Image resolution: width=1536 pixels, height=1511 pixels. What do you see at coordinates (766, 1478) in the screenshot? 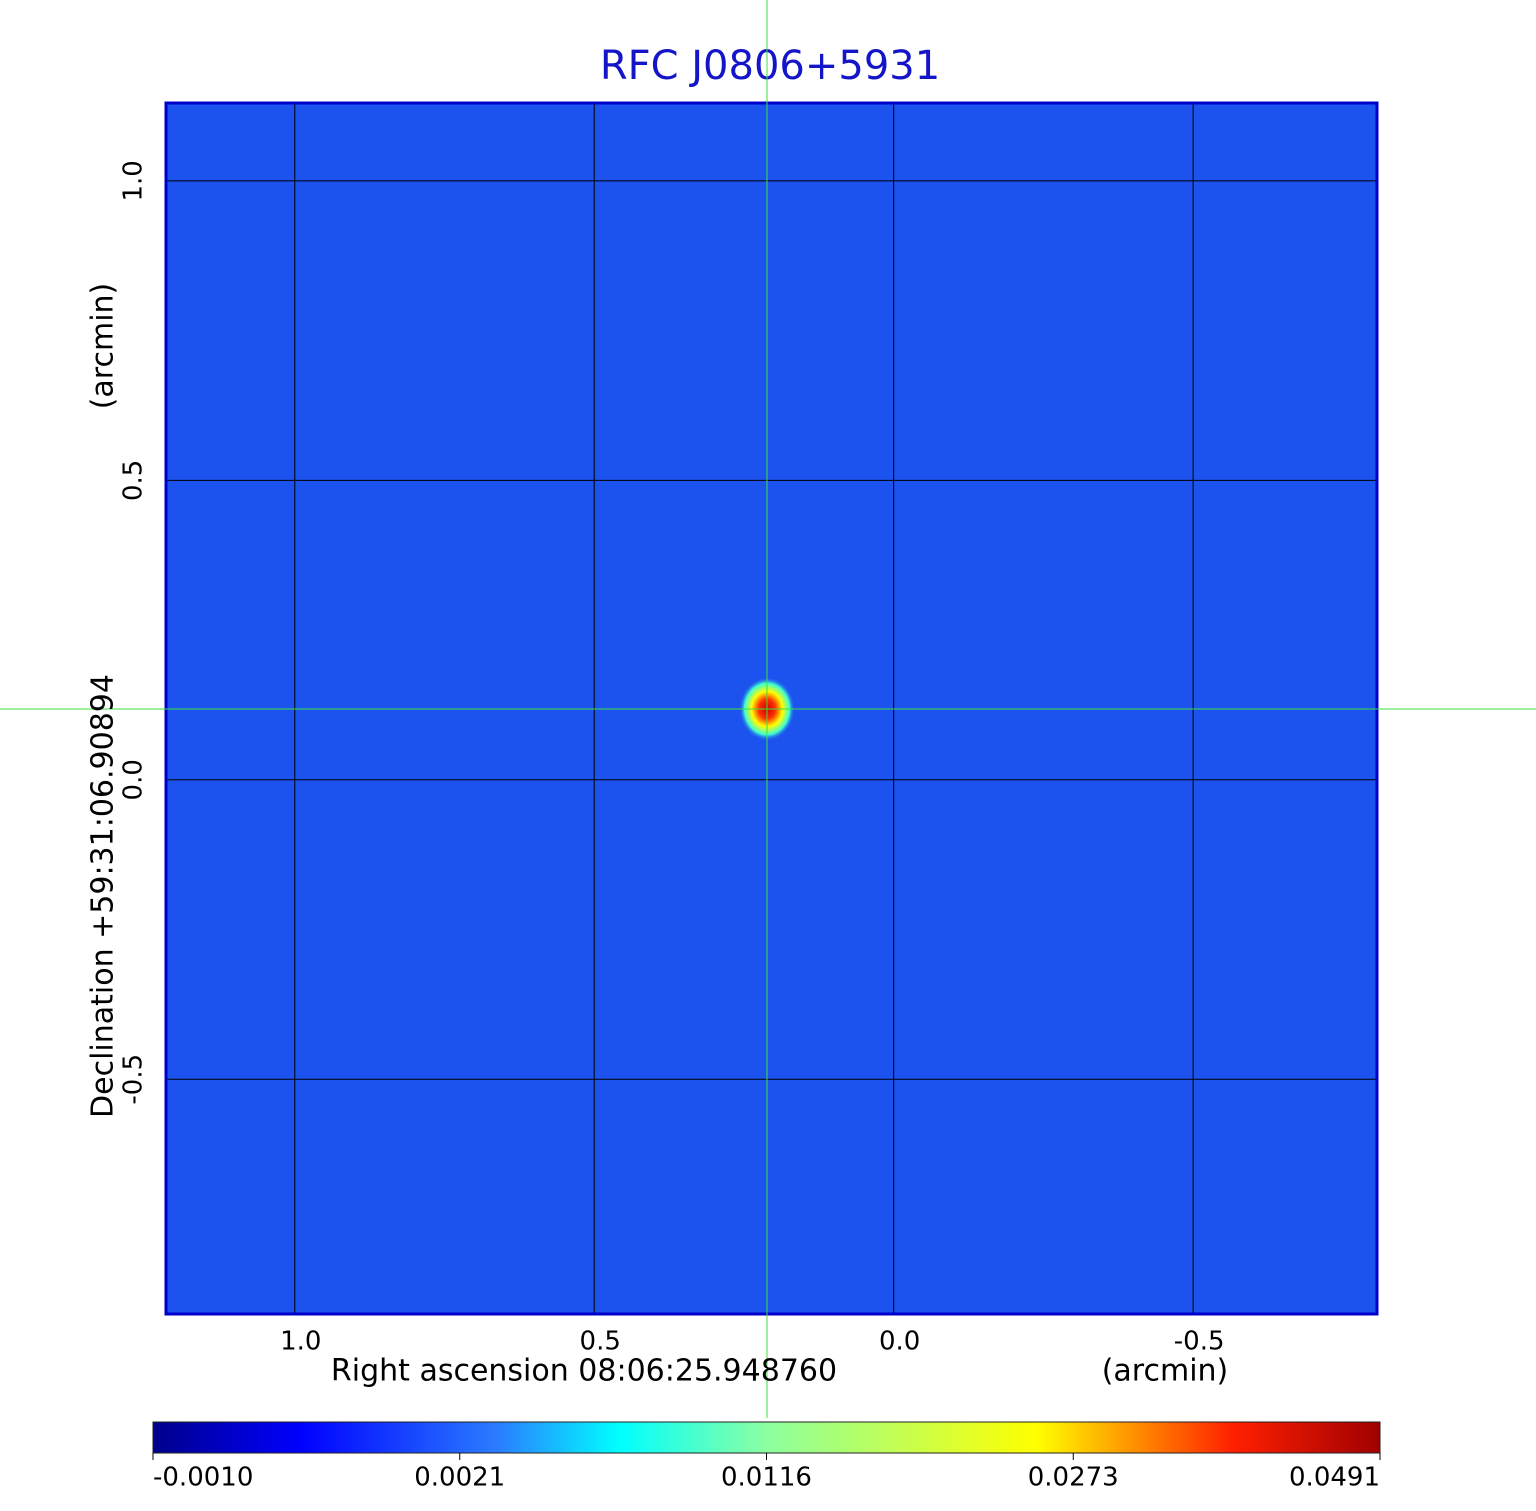
I see `colorbar-tick-label: 0.0116` at bounding box center [766, 1478].